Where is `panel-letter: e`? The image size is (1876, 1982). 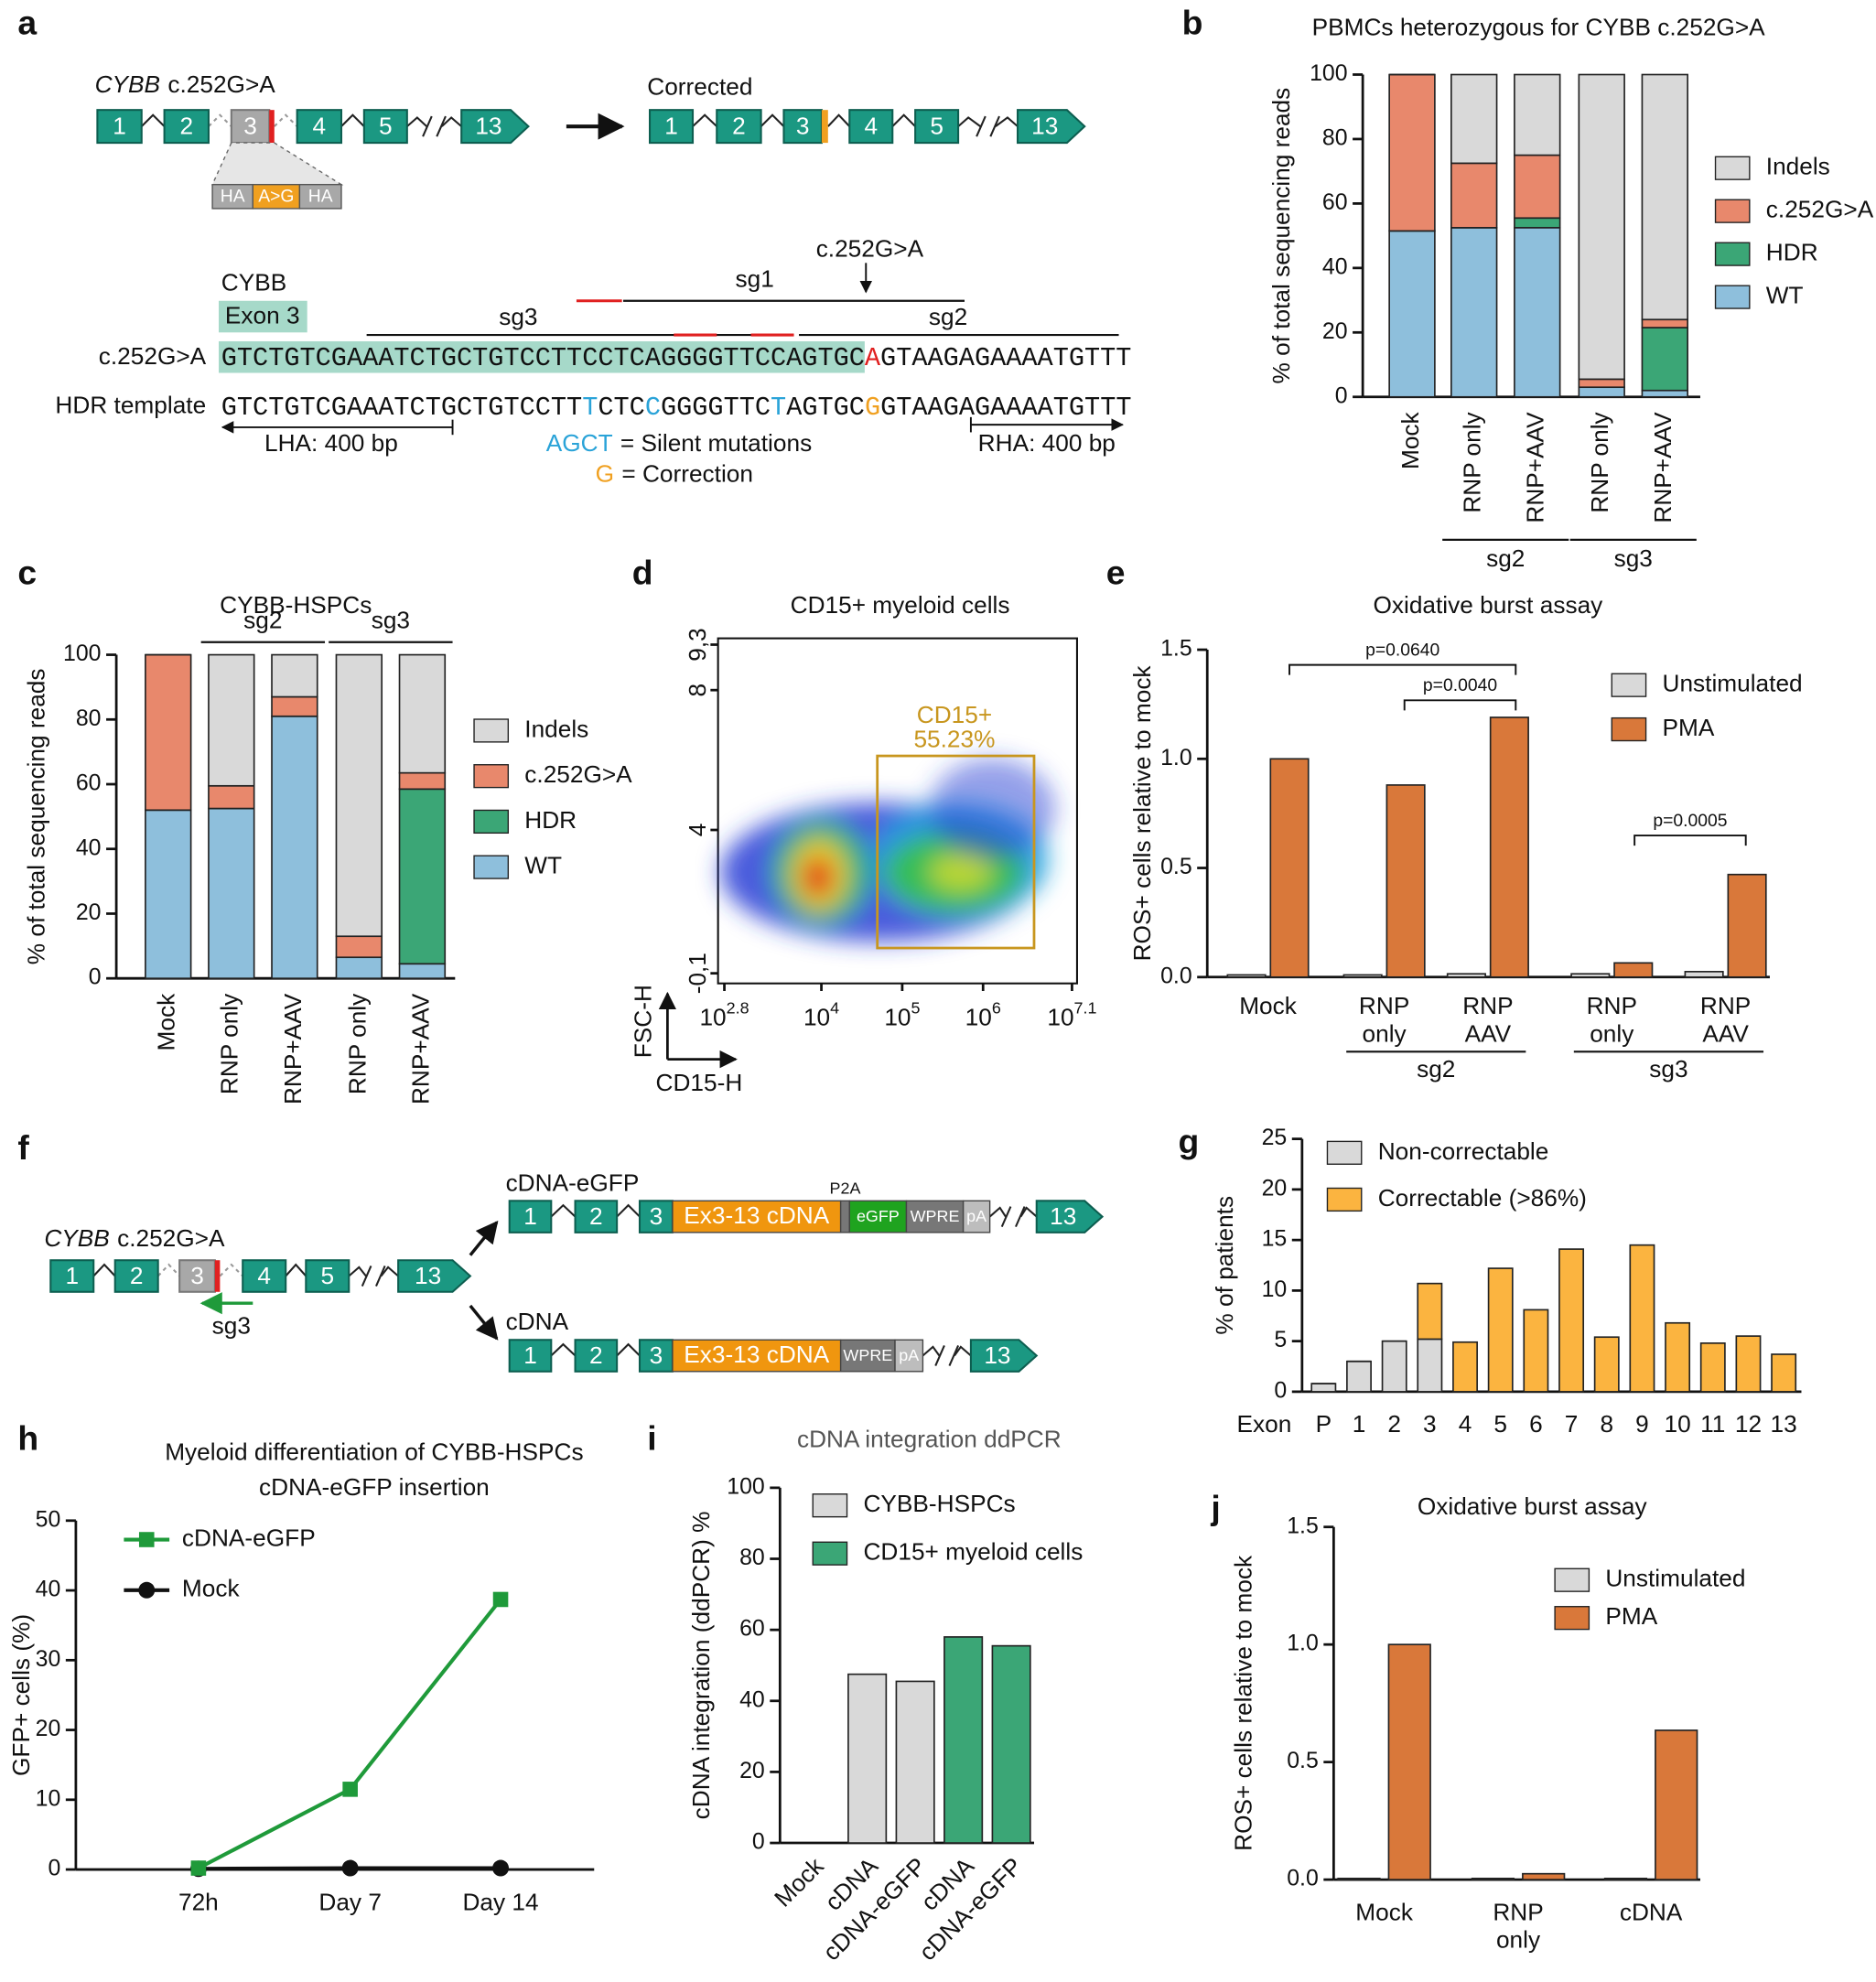 panel-letter: e is located at coordinates (1116, 572).